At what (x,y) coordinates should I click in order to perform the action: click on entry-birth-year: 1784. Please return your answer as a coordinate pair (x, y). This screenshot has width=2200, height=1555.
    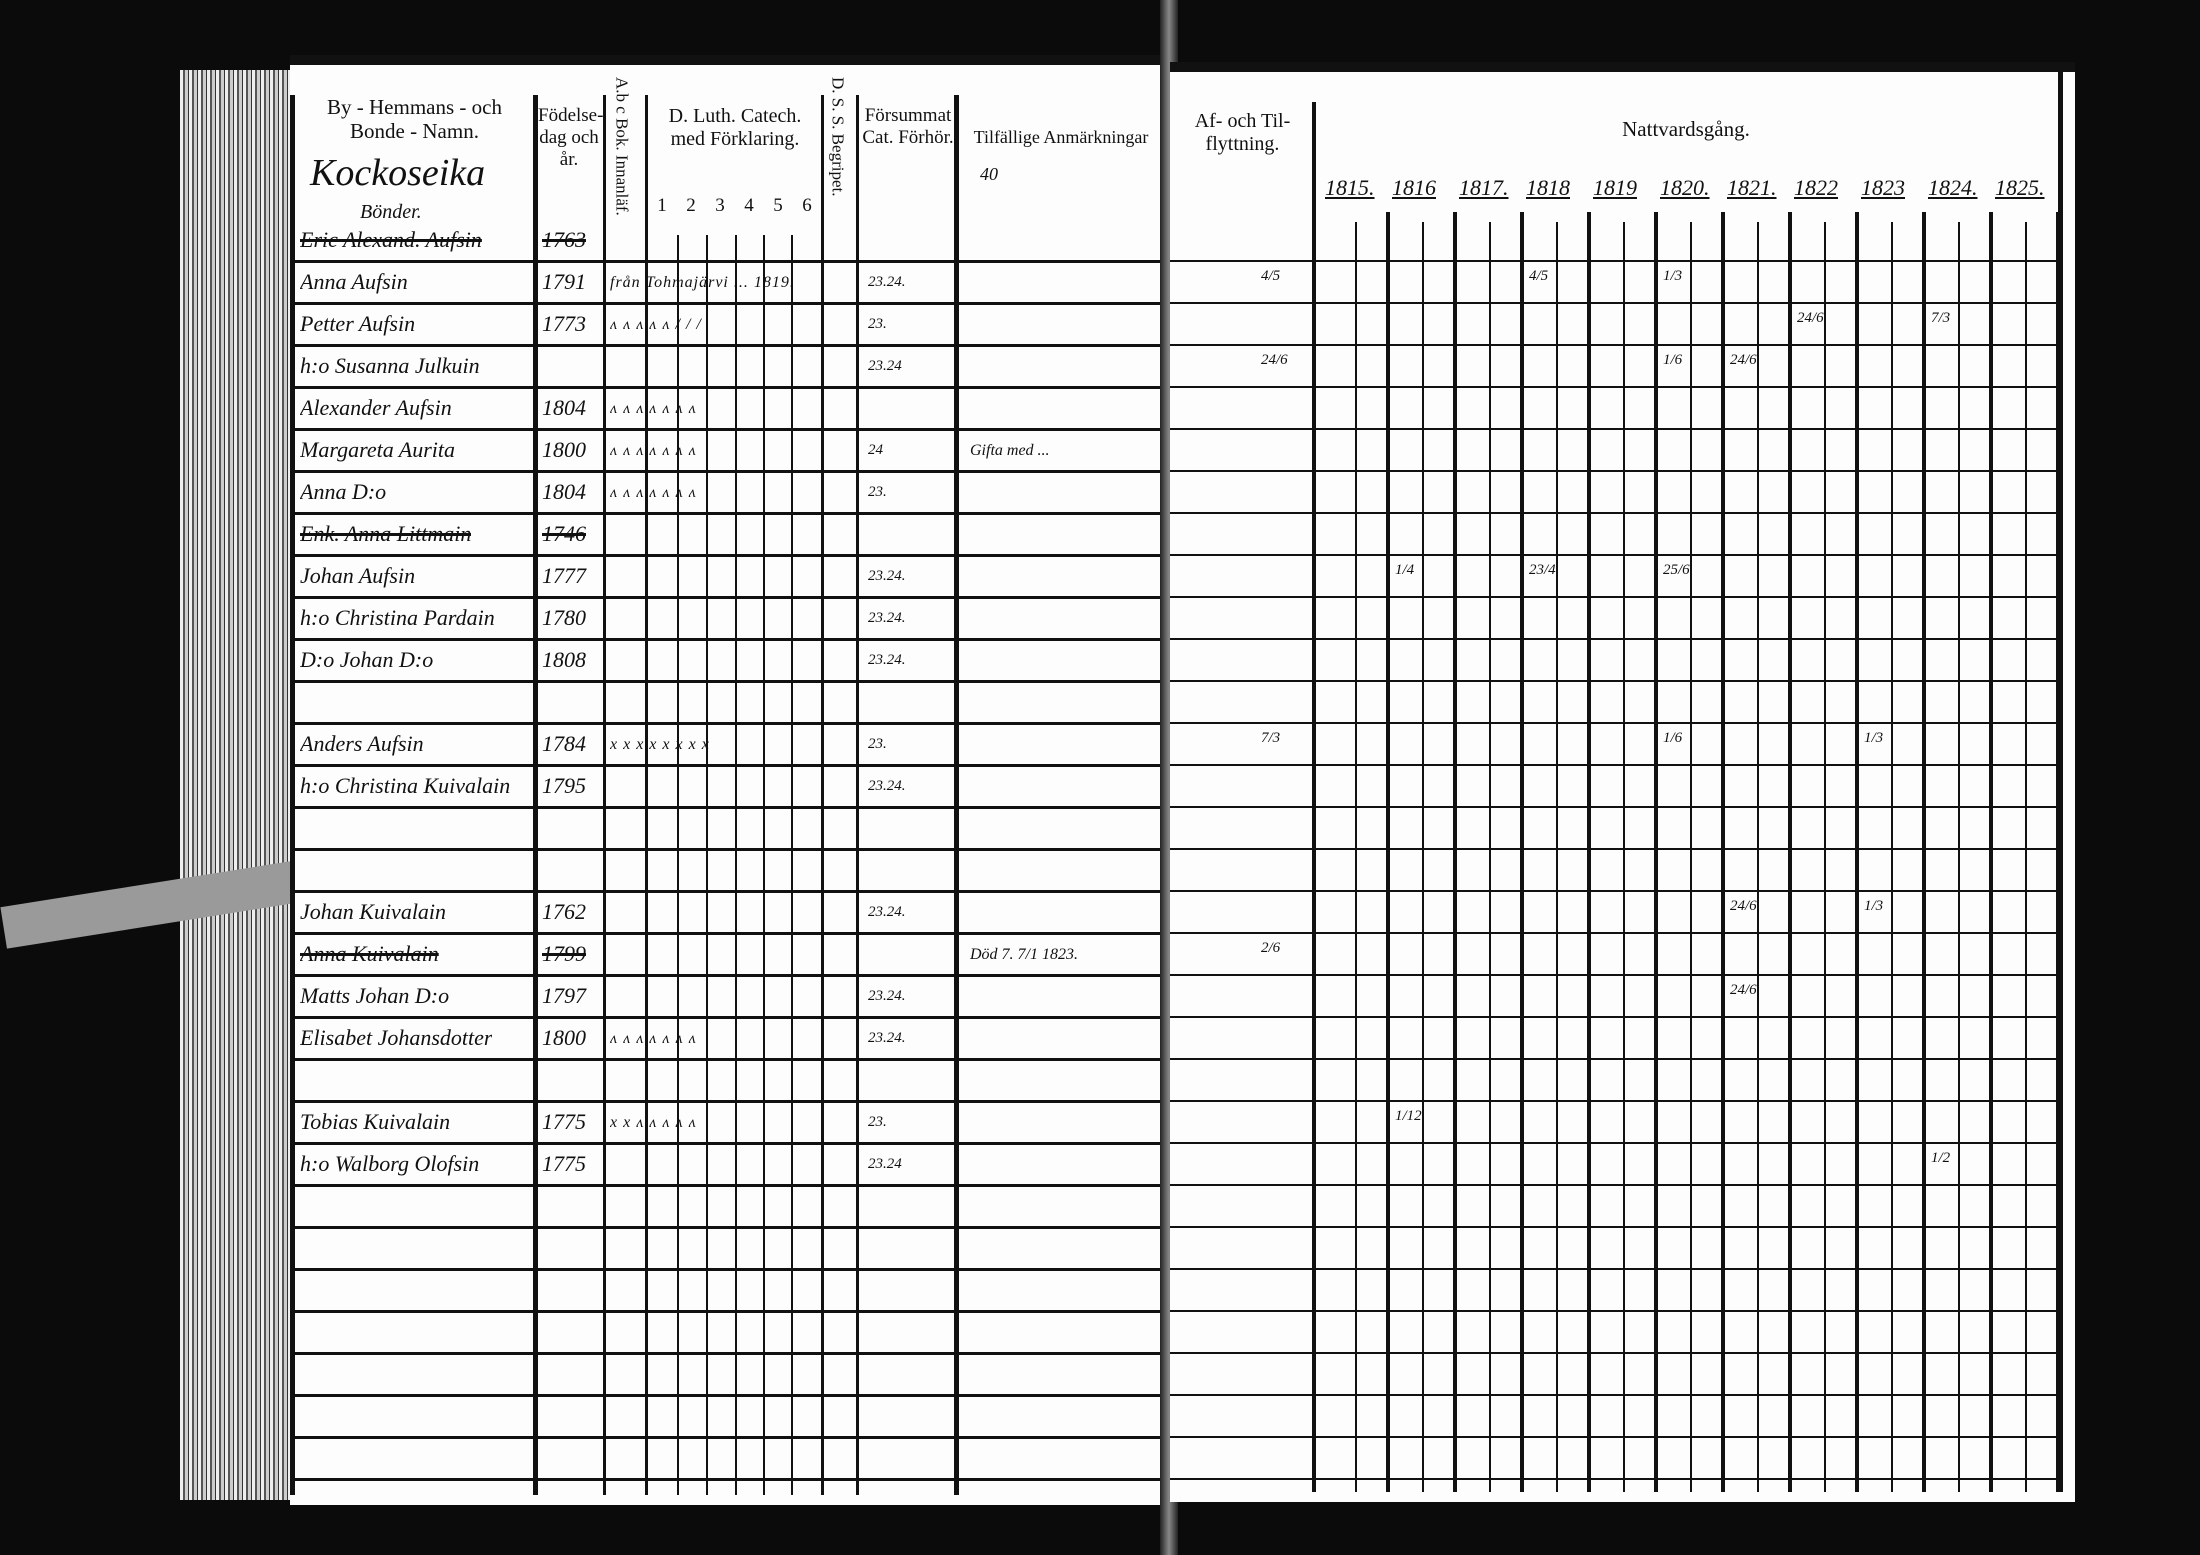
    Looking at the image, I should click on (564, 743).